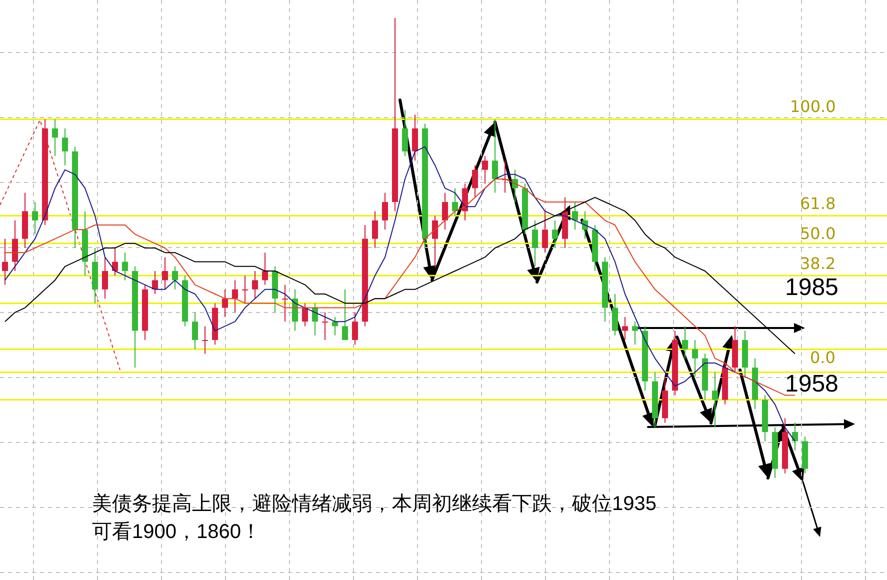  I want to click on annotation: 61.8, so click(818, 203).